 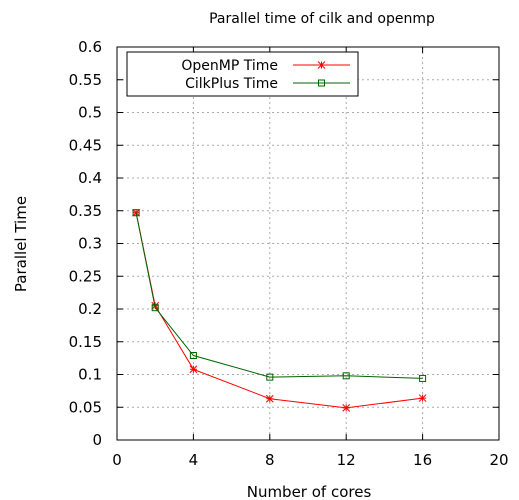 What do you see at coordinates (90, 47) in the screenshot?
I see `y-tick-label: 0.6` at bounding box center [90, 47].